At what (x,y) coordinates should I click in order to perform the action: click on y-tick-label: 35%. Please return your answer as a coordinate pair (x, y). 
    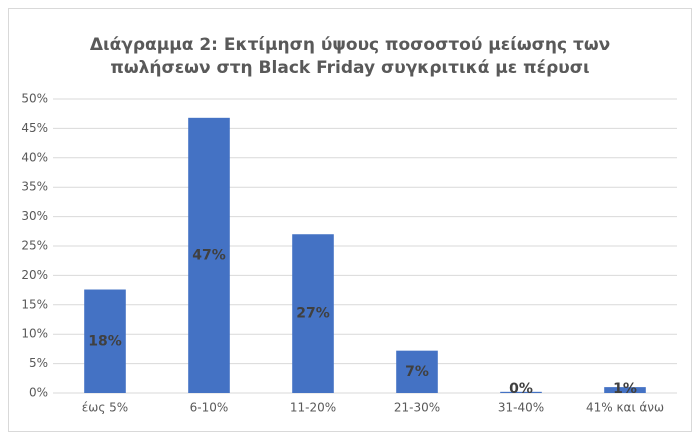
    Looking at the image, I should click on (34, 187).